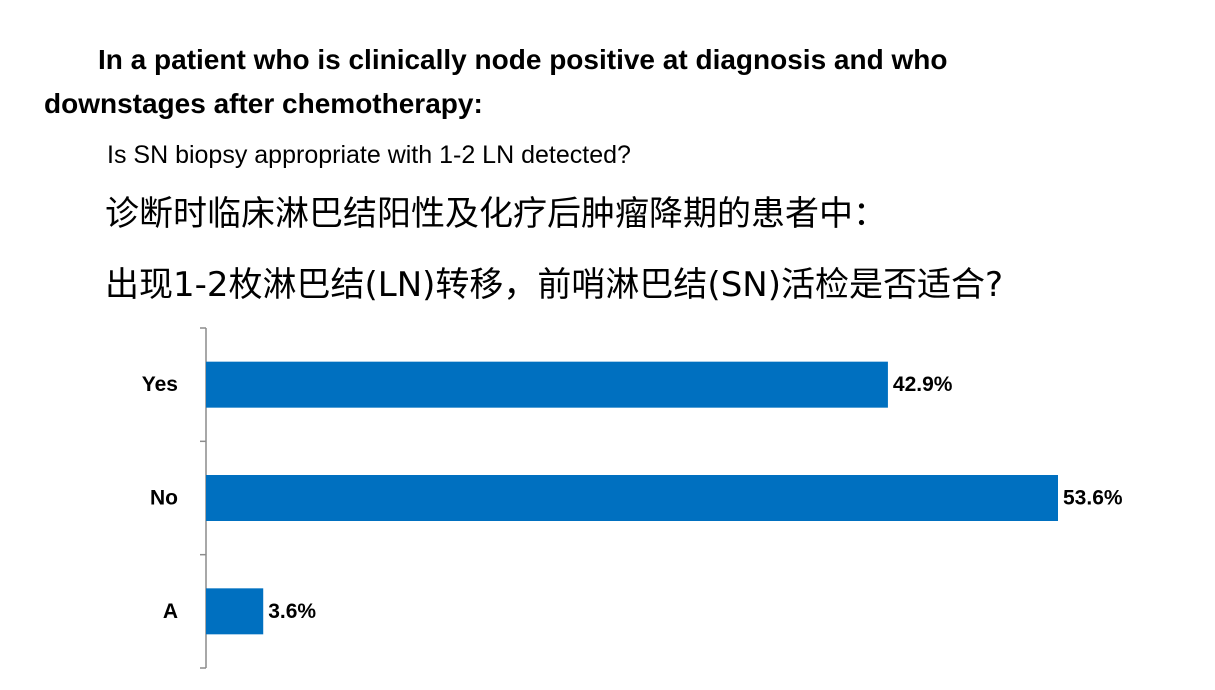 The image size is (1215, 690). I want to click on category-axis: Yes No A, so click(174, 498).